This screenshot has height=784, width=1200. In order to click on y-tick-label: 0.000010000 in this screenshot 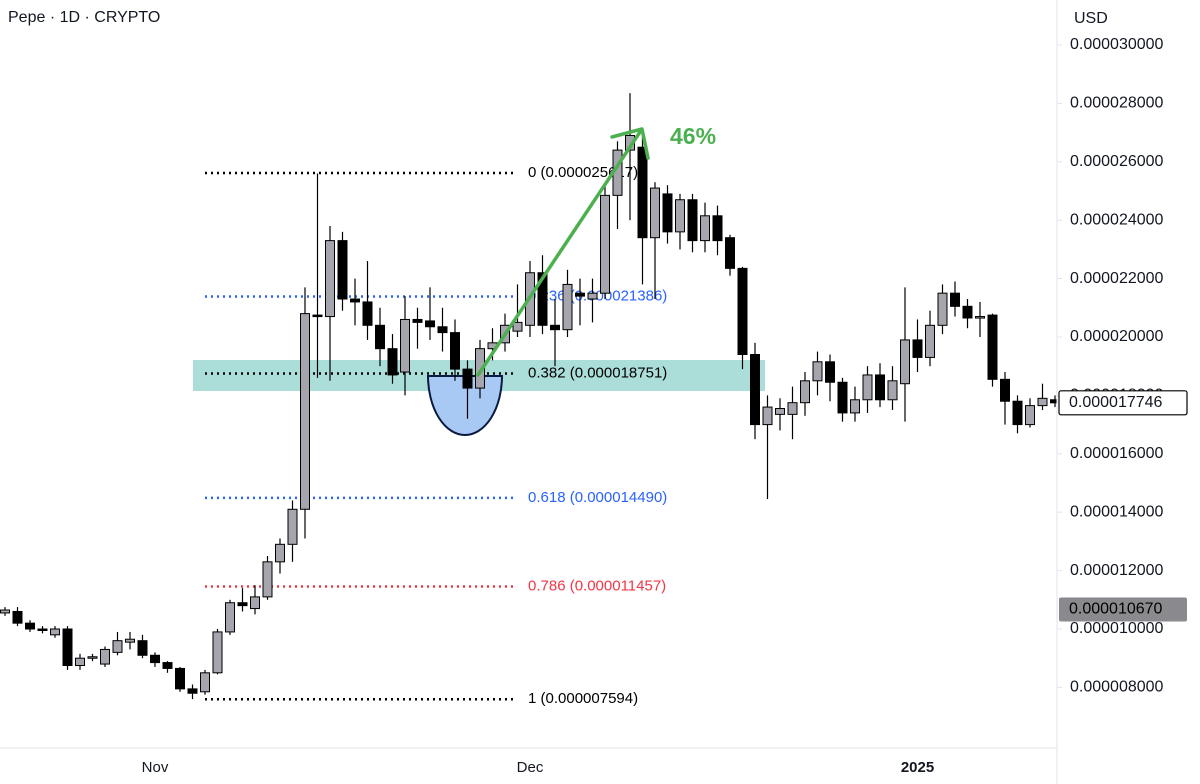, I will do `click(1117, 628)`.